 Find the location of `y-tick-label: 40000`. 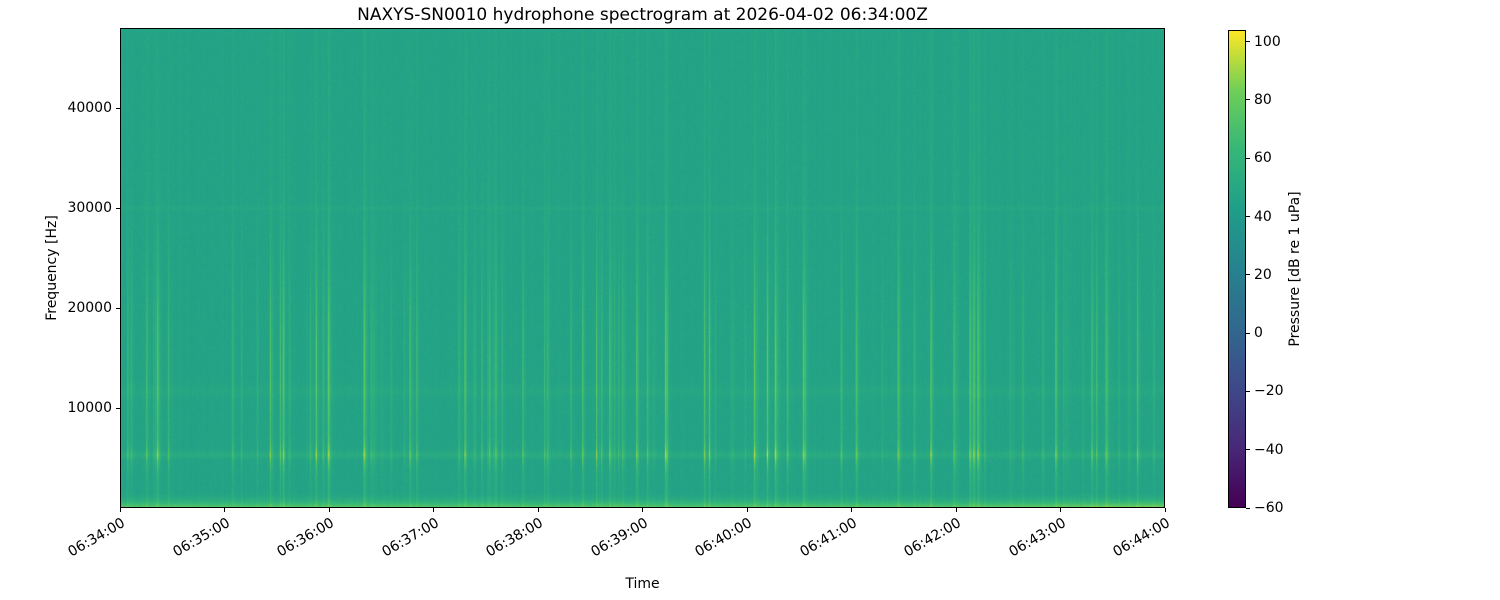

y-tick-label: 40000 is located at coordinates (89, 108).